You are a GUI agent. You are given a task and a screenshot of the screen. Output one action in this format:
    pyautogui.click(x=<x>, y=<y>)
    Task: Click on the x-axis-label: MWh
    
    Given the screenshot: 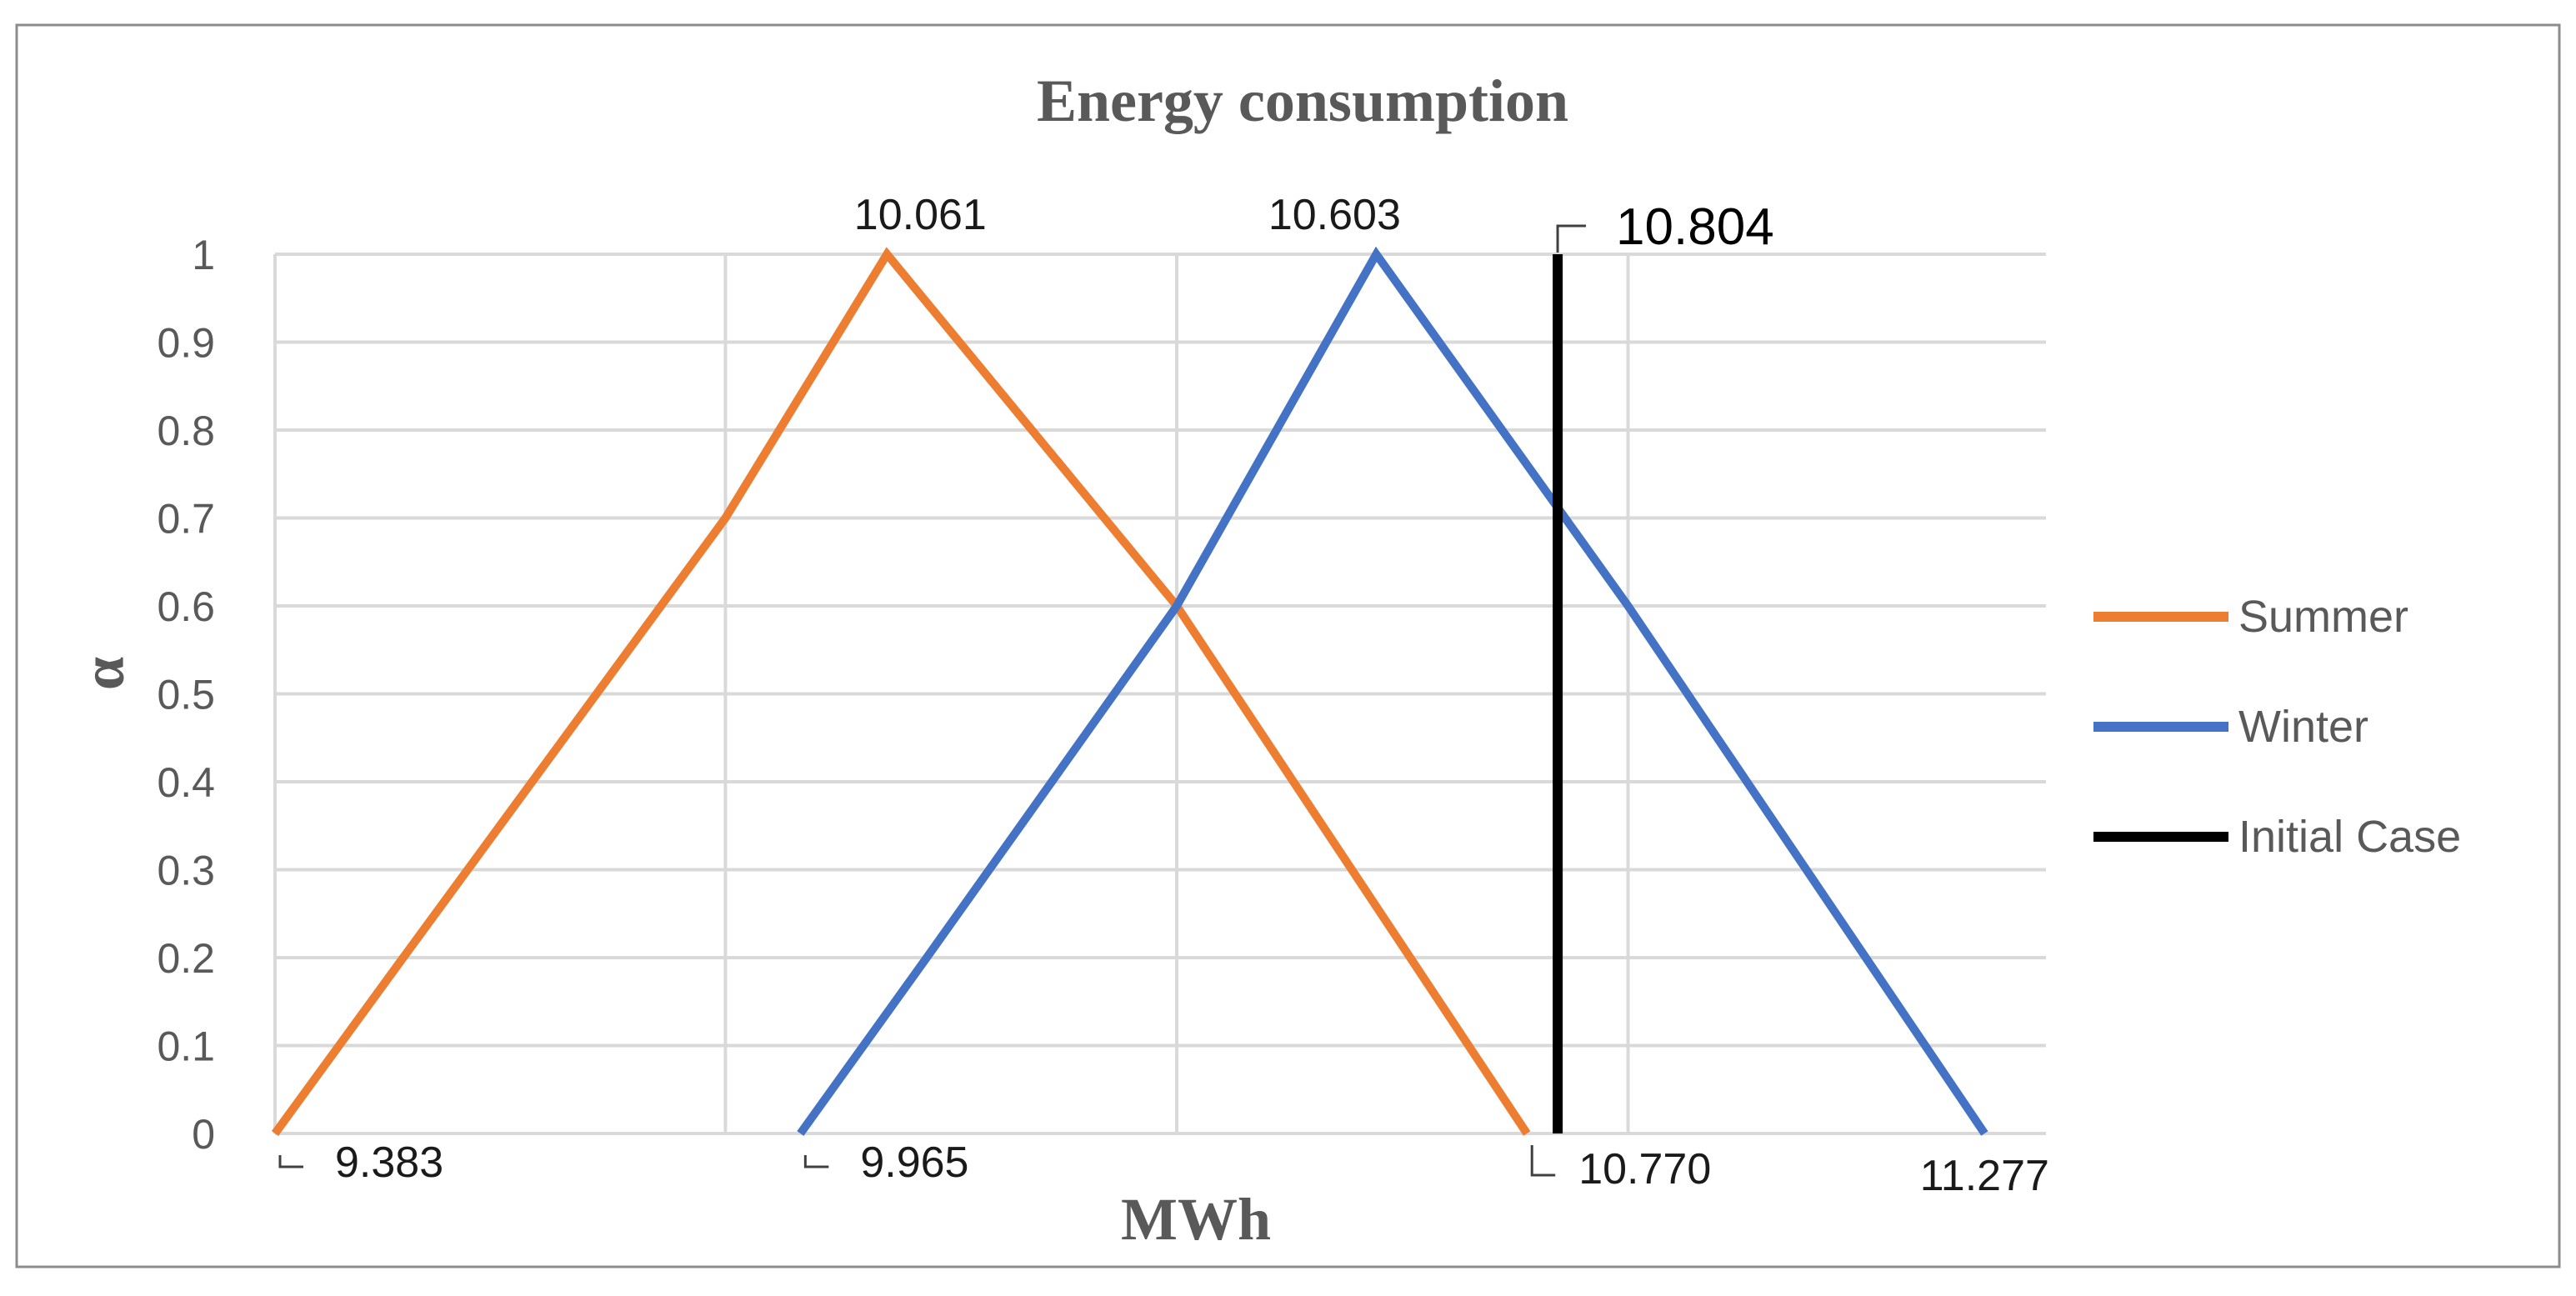 What is the action you would take?
    pyautogui.click(x=1196, y=1219)
    